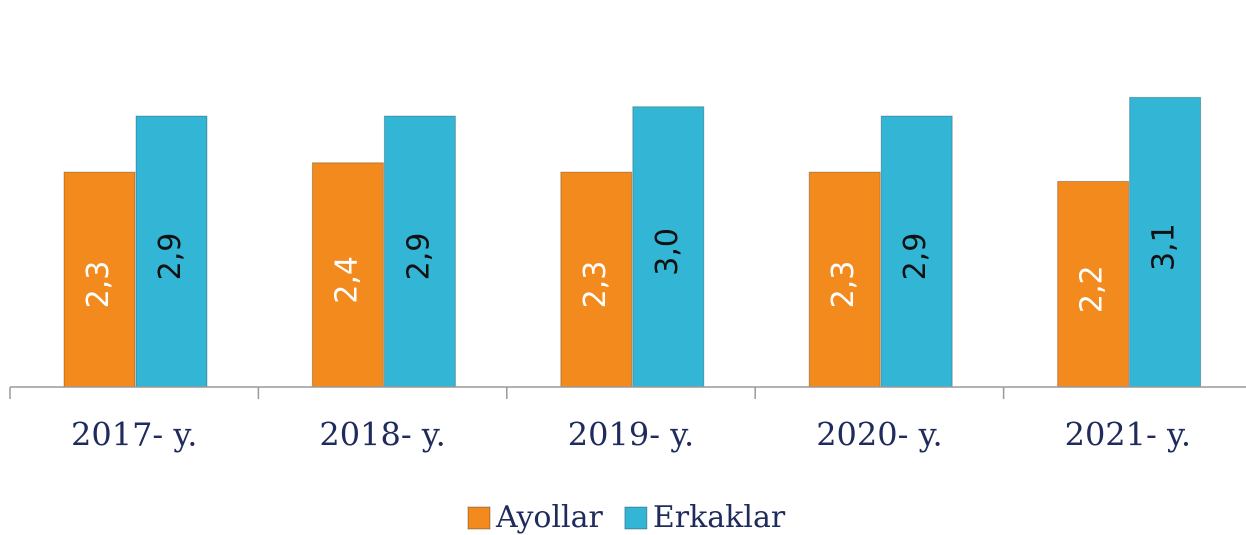 This screenshot has width=1246, height=535. What do you see at coordinates (1092, 289) in the screenshot?
I see `value-label: 2,2` at bounding box center [1092, 289].